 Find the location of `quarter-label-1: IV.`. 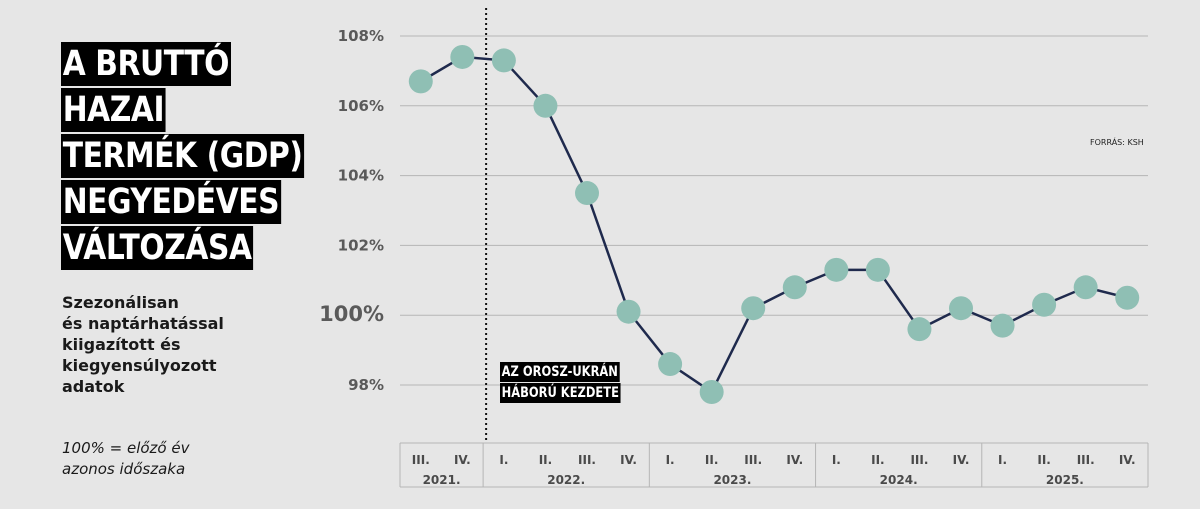

quarter-label-1: IV. is located at coordinates (462, 460).